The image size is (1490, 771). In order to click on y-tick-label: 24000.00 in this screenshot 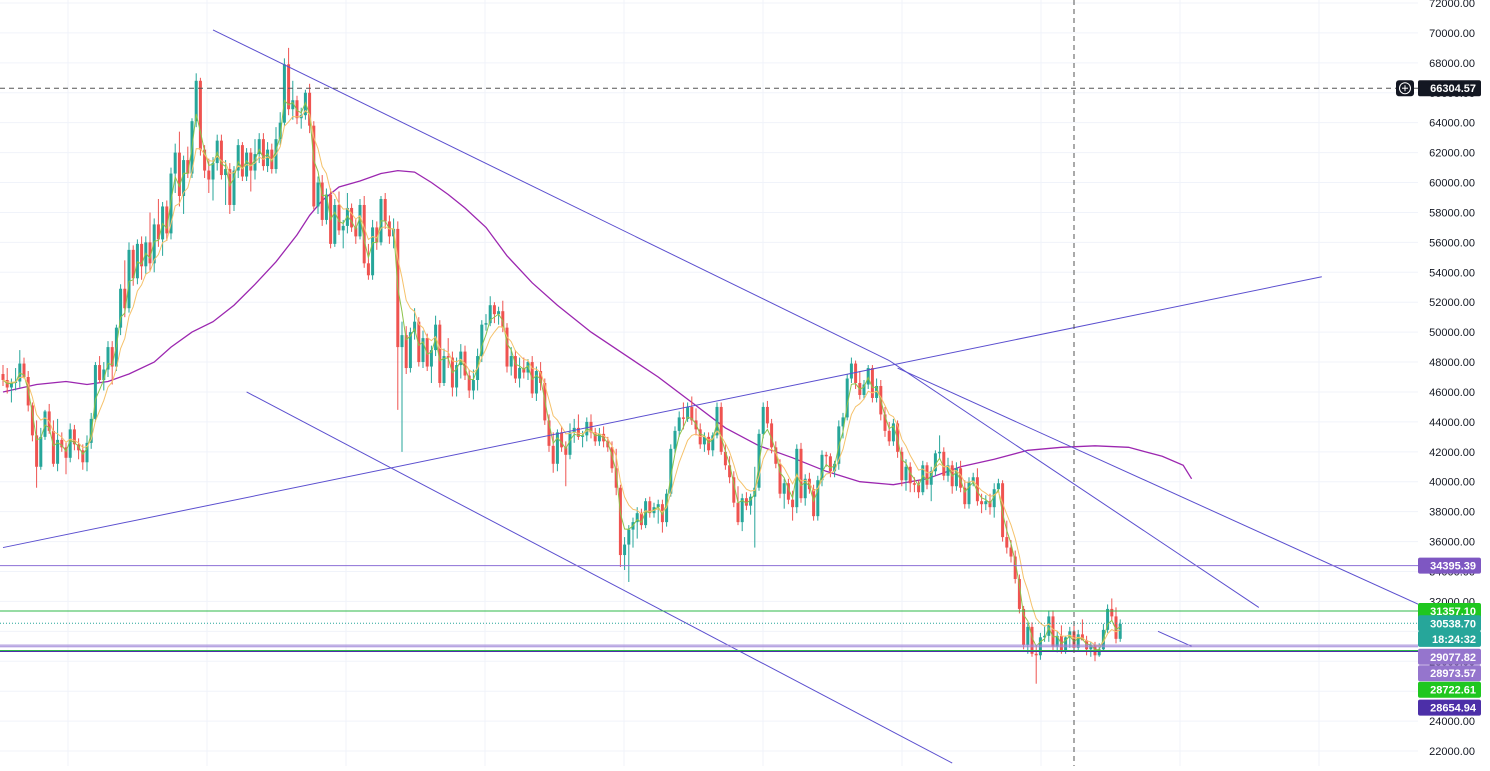, I will do `click(1452, 722)`.